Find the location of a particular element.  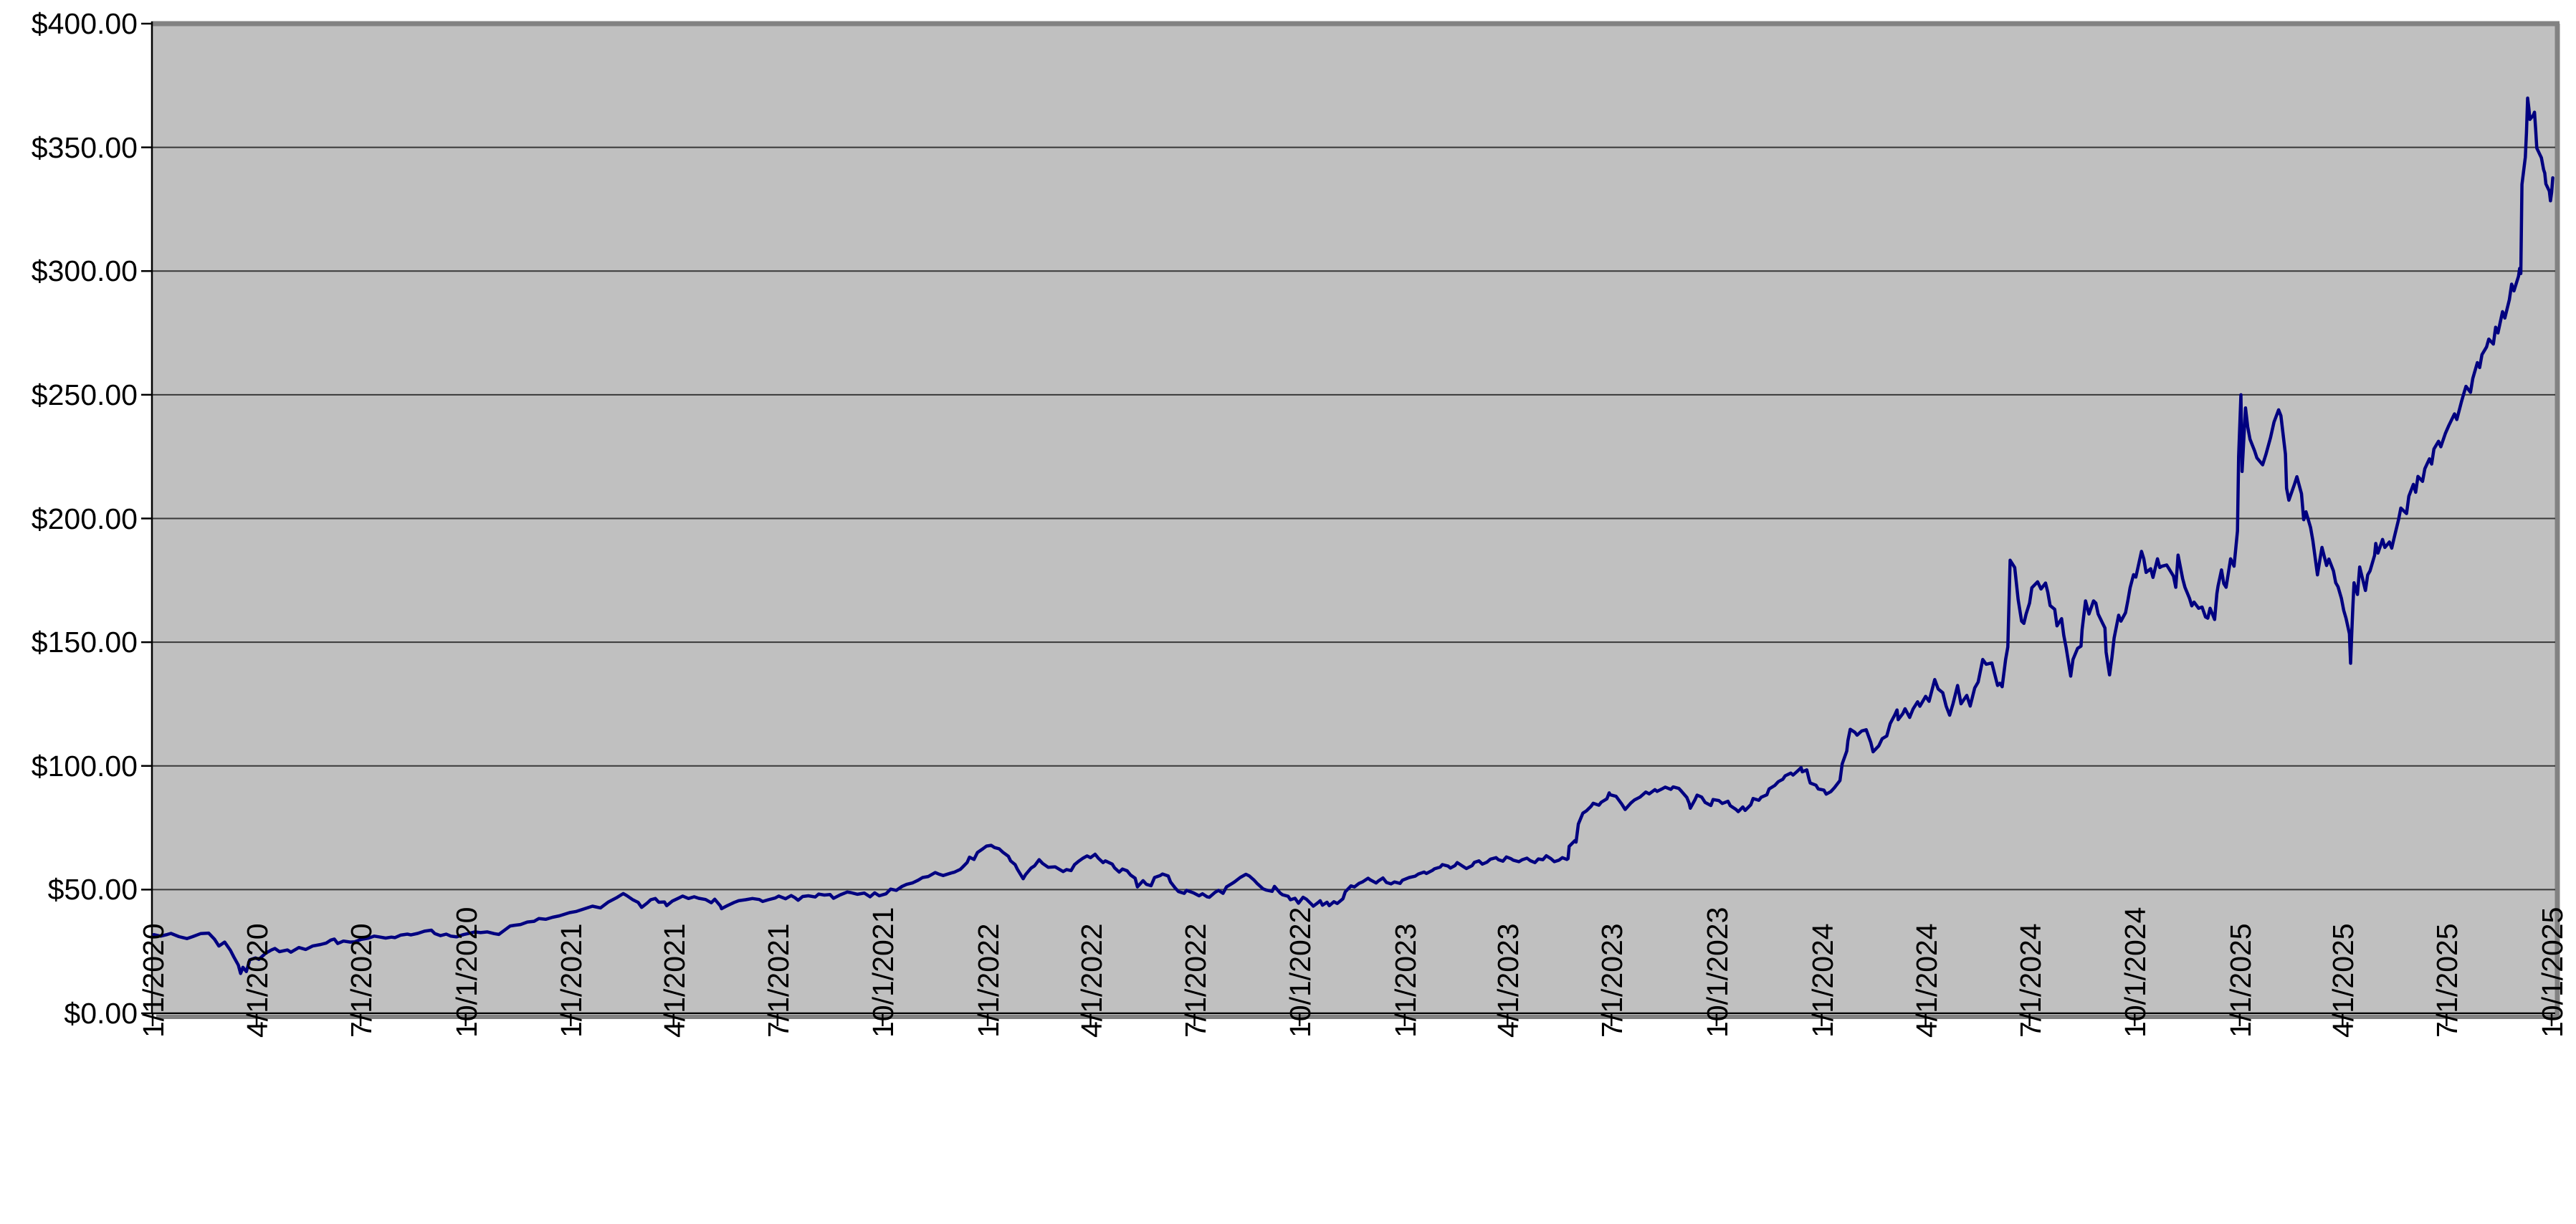

y-axis-label: $200.00 is located at coordinates (84, 518).